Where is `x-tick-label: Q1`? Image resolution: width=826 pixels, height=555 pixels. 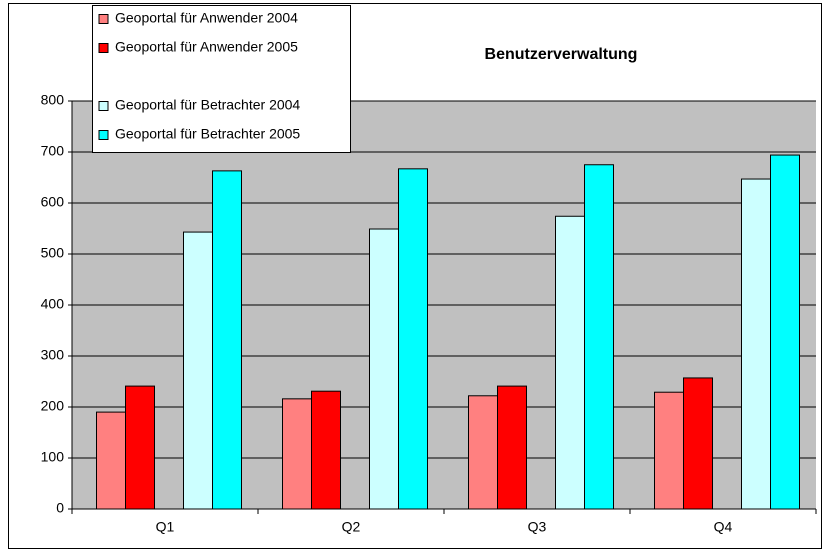
x-tick-label: Q1 is located at coordinates (165, 527).